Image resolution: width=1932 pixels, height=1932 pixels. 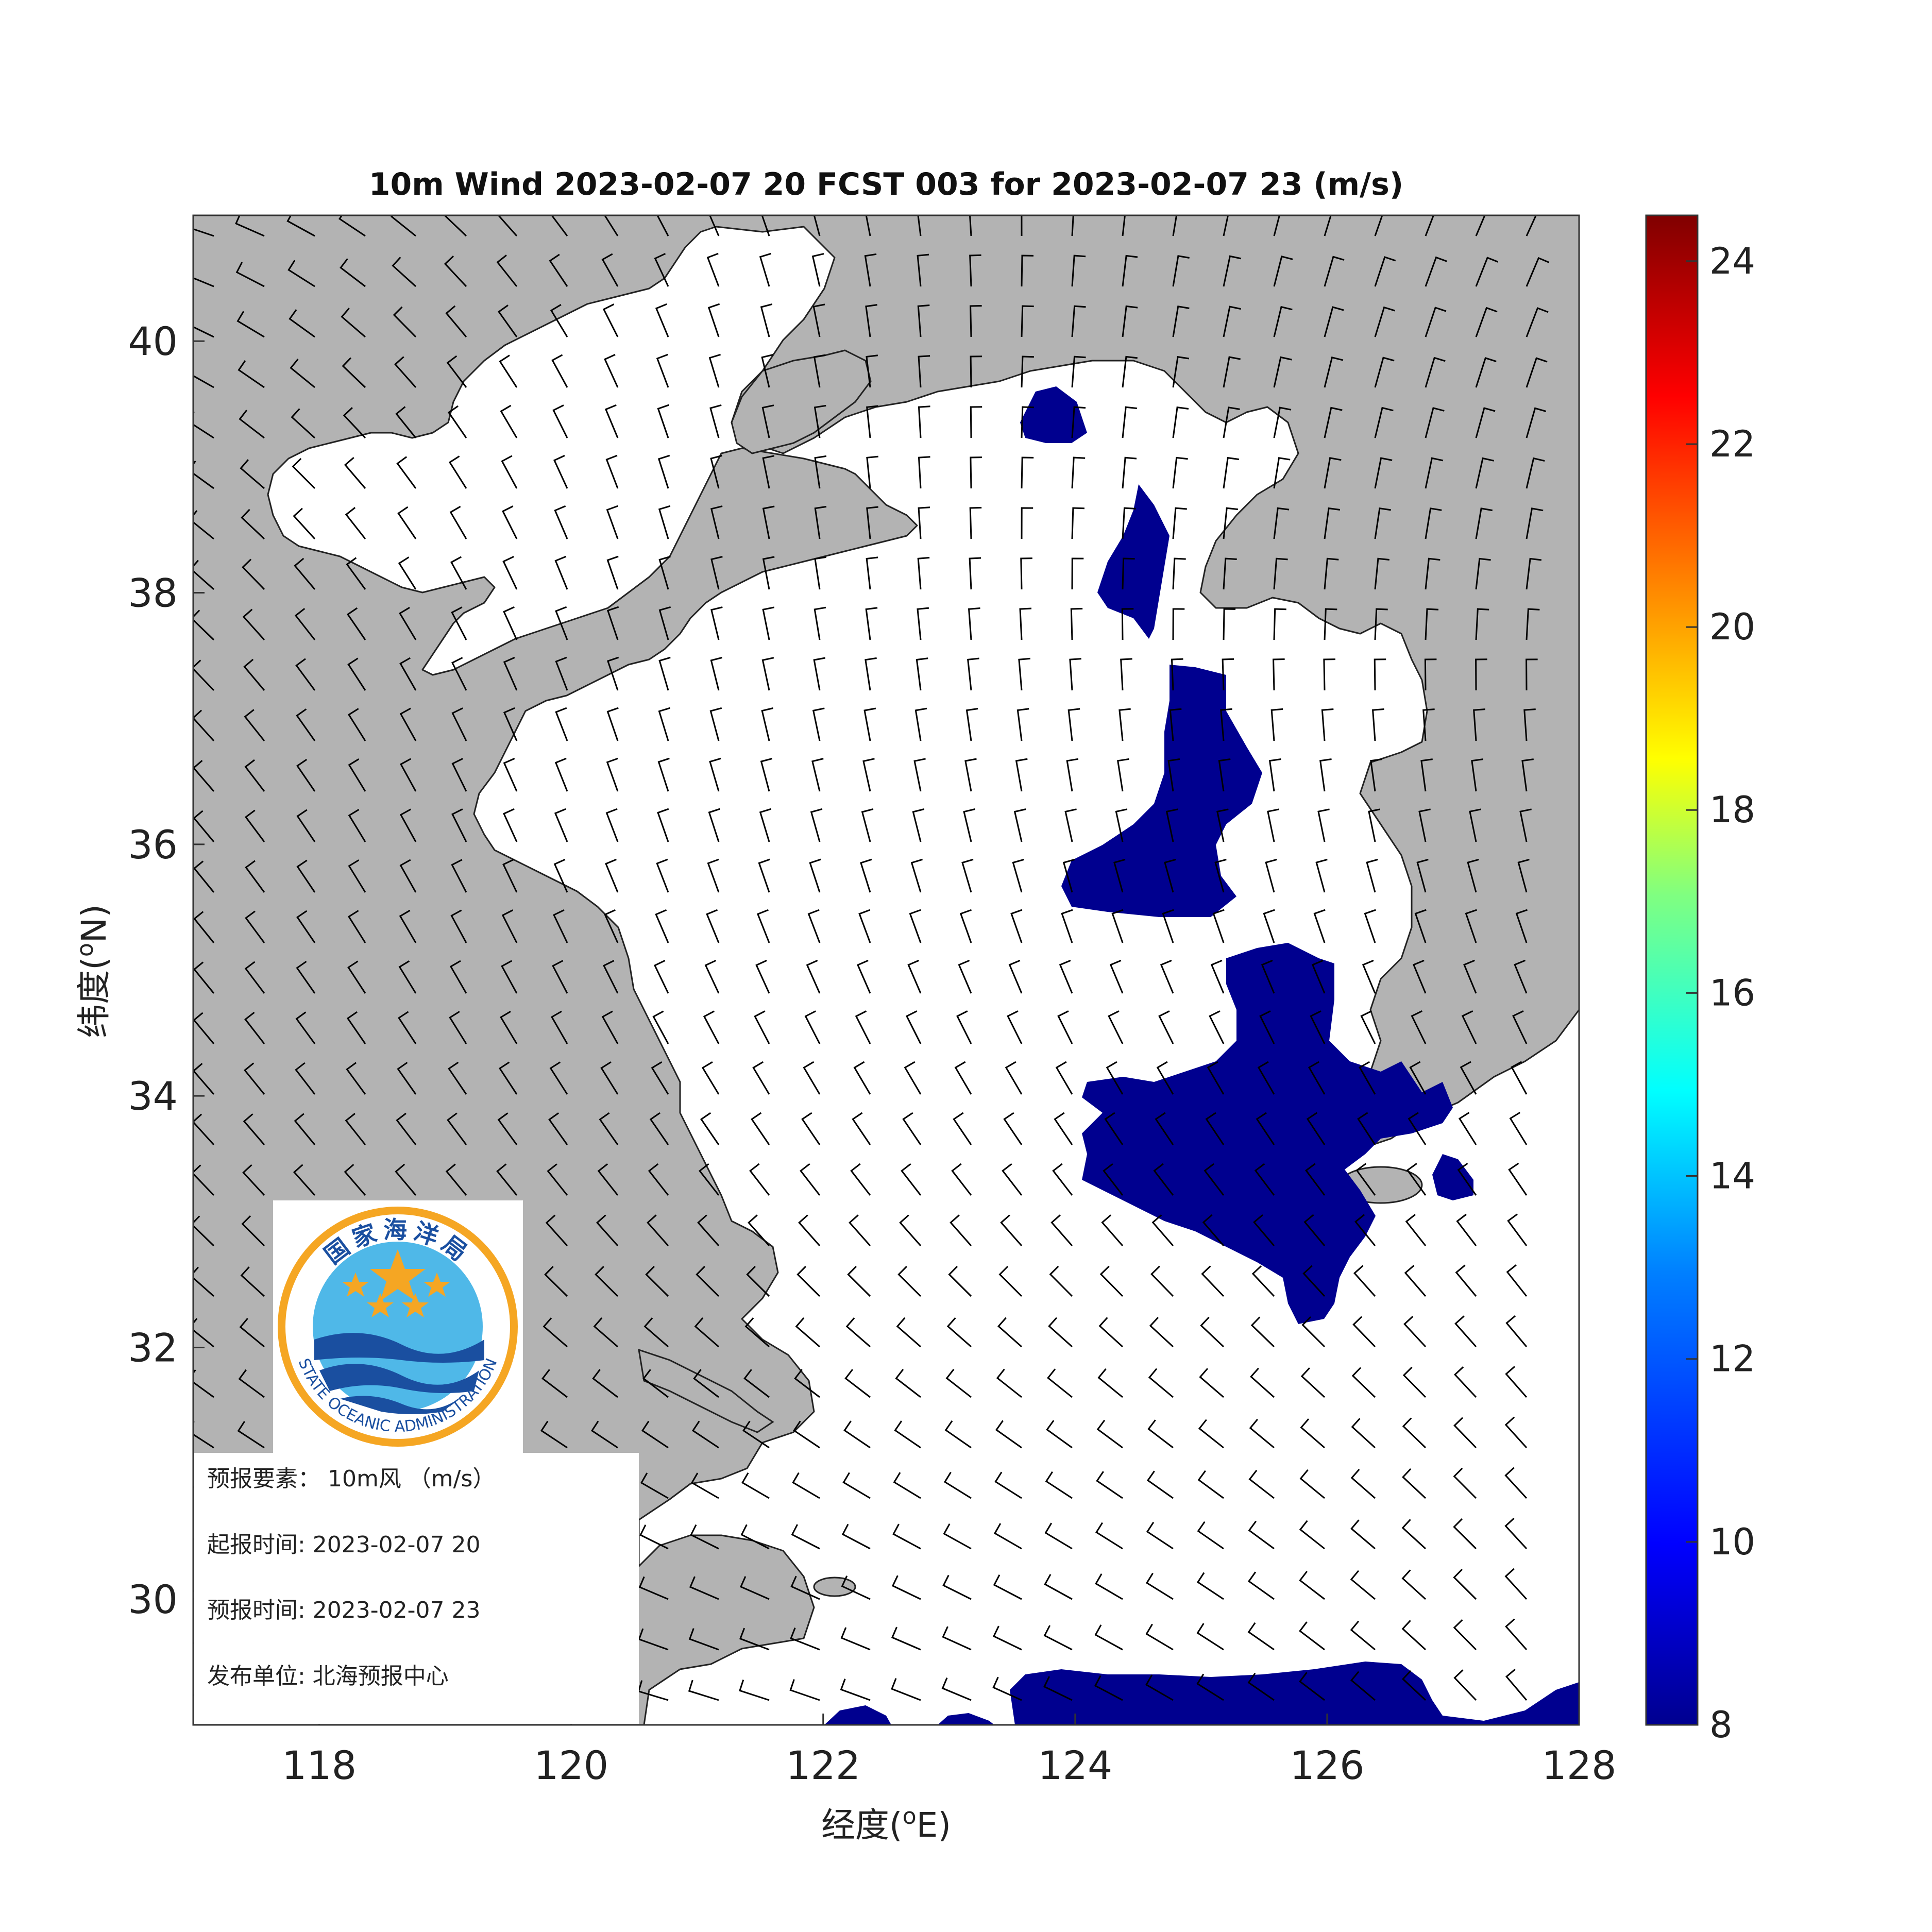 I want to click on y-tick-label: 40, so click(x=153, y=341).